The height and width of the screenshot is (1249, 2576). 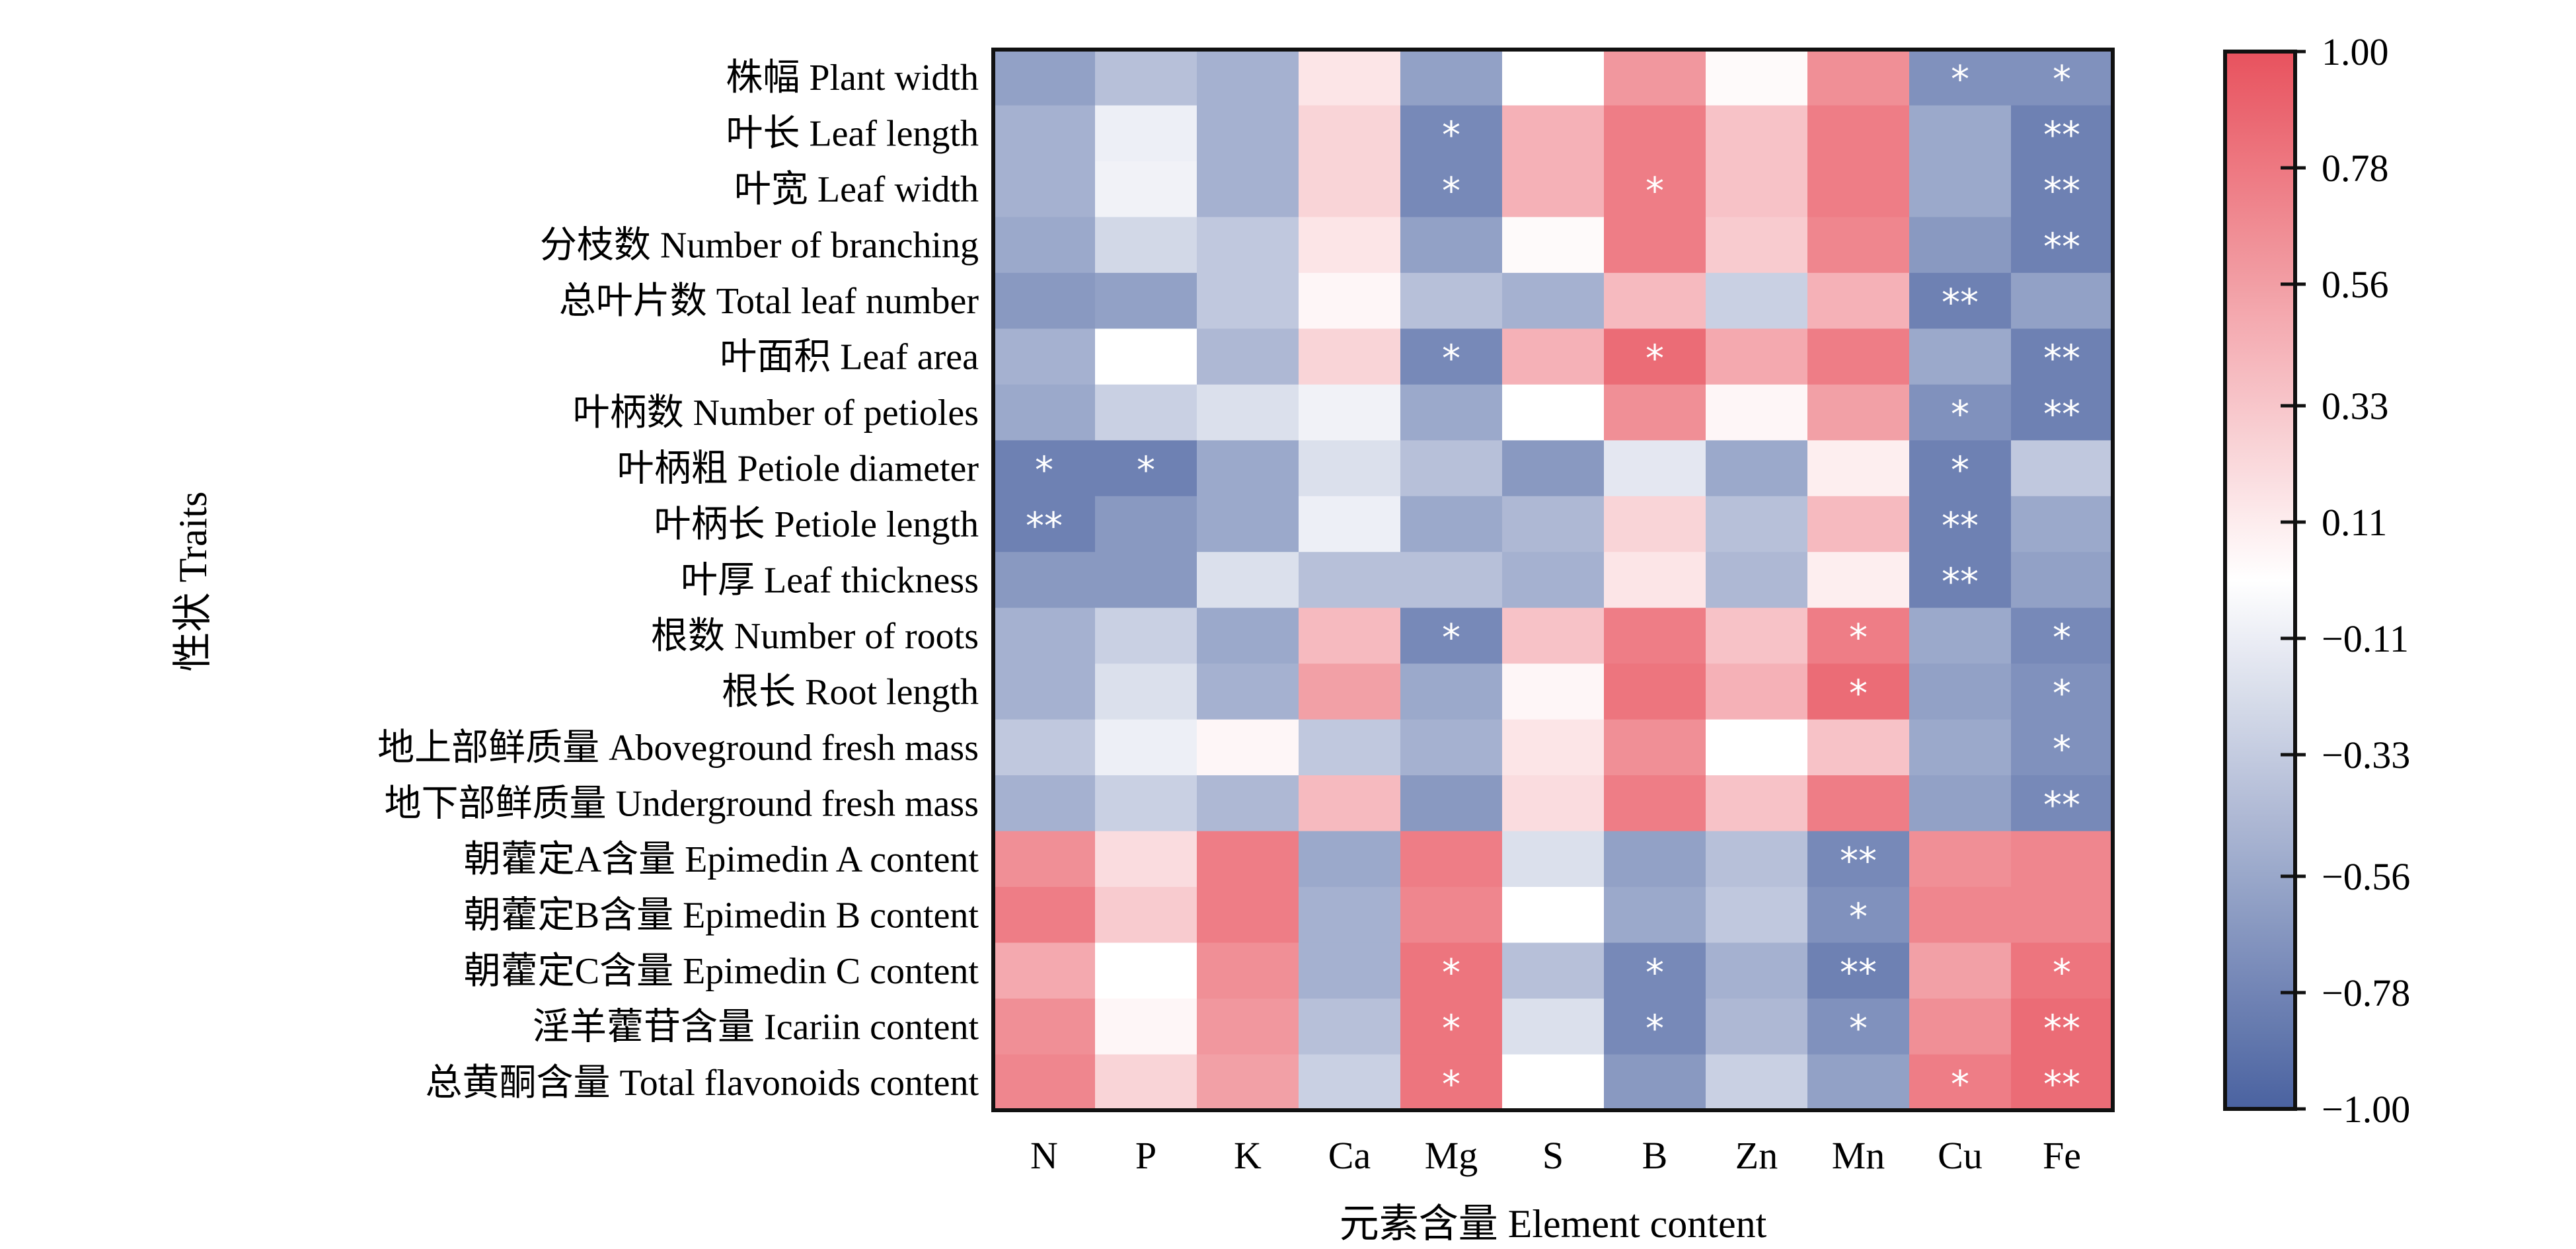 What do you see at coordinates (2355, 284) in the screenshot?
I see `colorbar-tick-label: 0.56` at bounding box center [2355, 284].